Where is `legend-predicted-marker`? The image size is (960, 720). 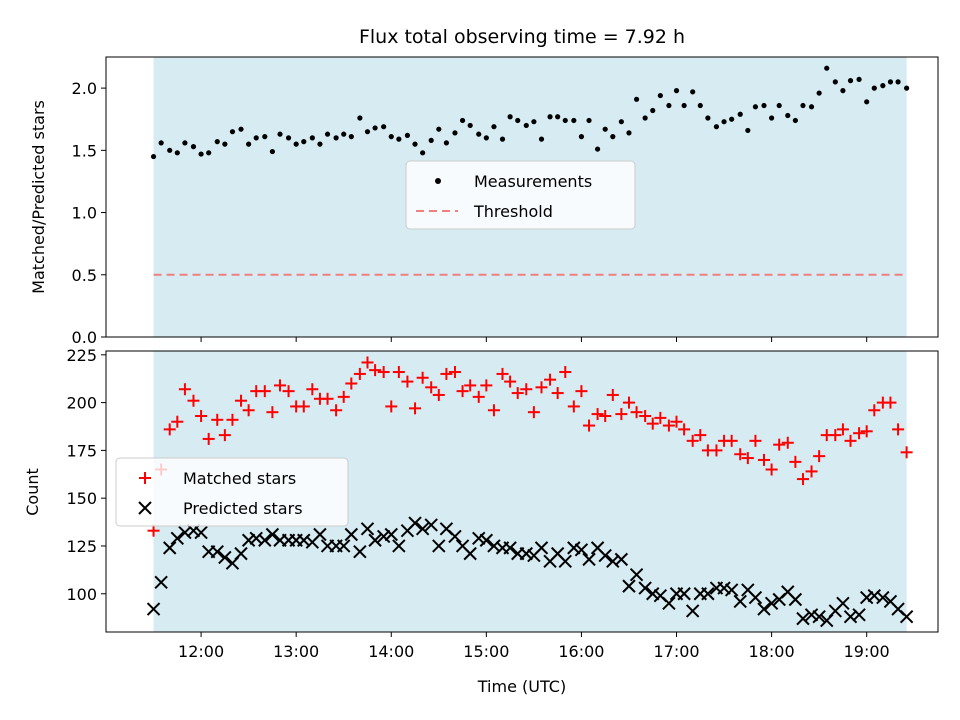 legend-predicted-marker is located at coordinates (145, 508).